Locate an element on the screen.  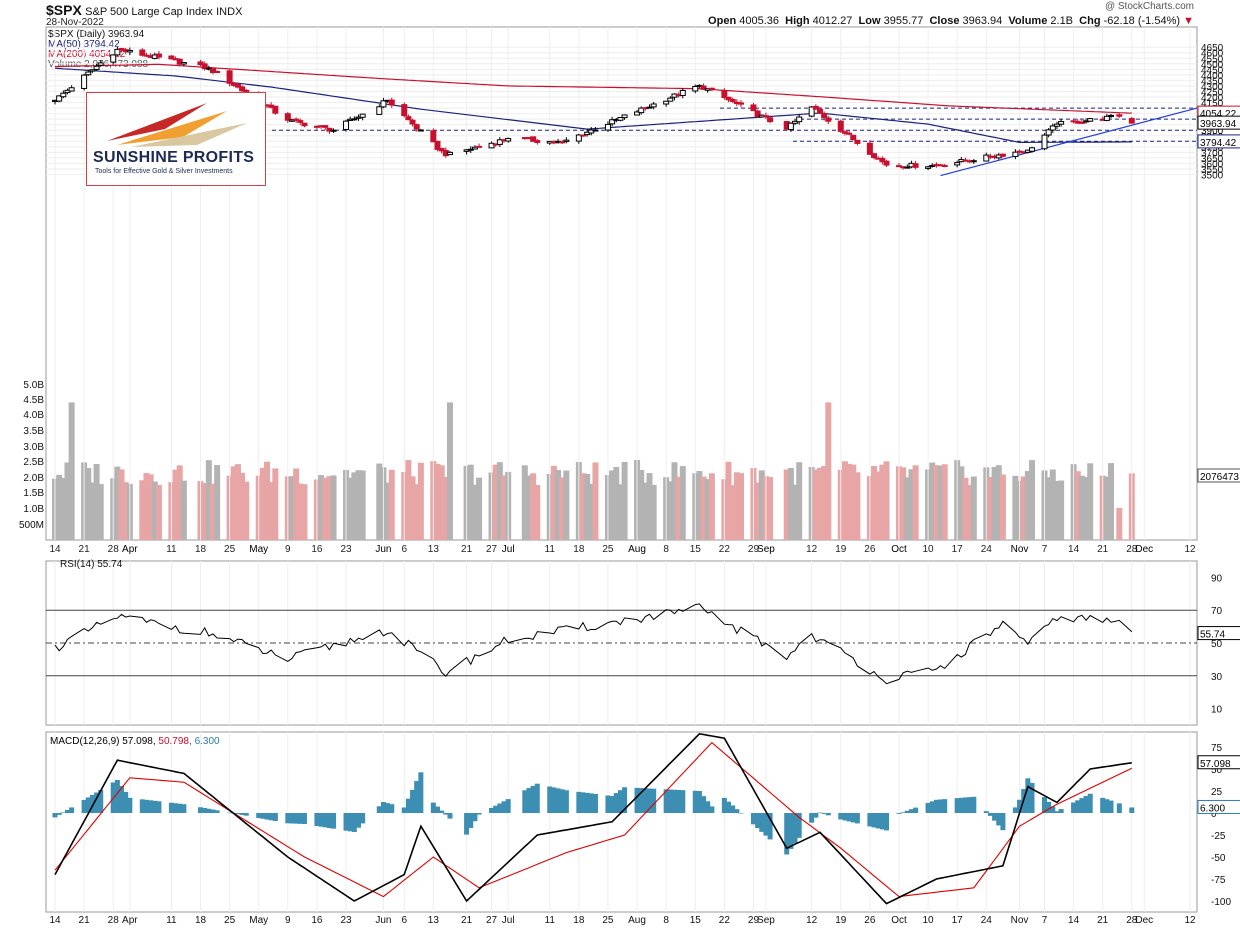
x-tick-label-bottom: 6 is located at coordinates (404, 920).